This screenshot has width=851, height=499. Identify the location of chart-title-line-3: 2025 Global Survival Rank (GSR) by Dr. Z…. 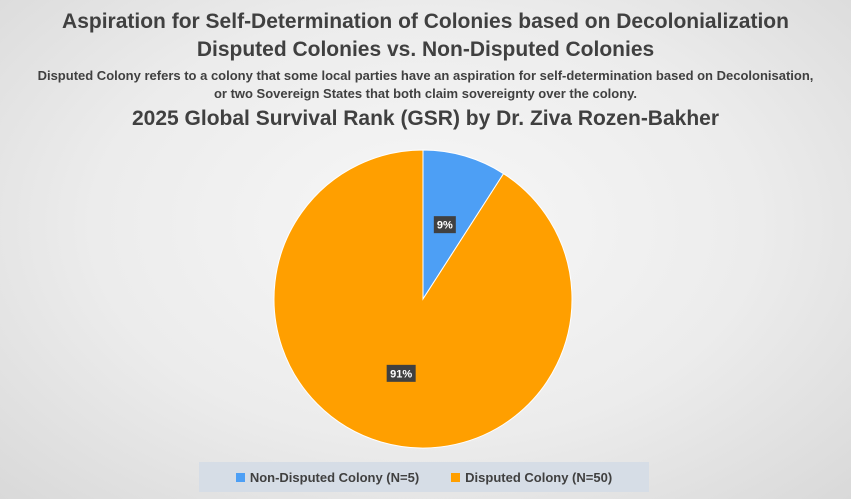
(425, 118).